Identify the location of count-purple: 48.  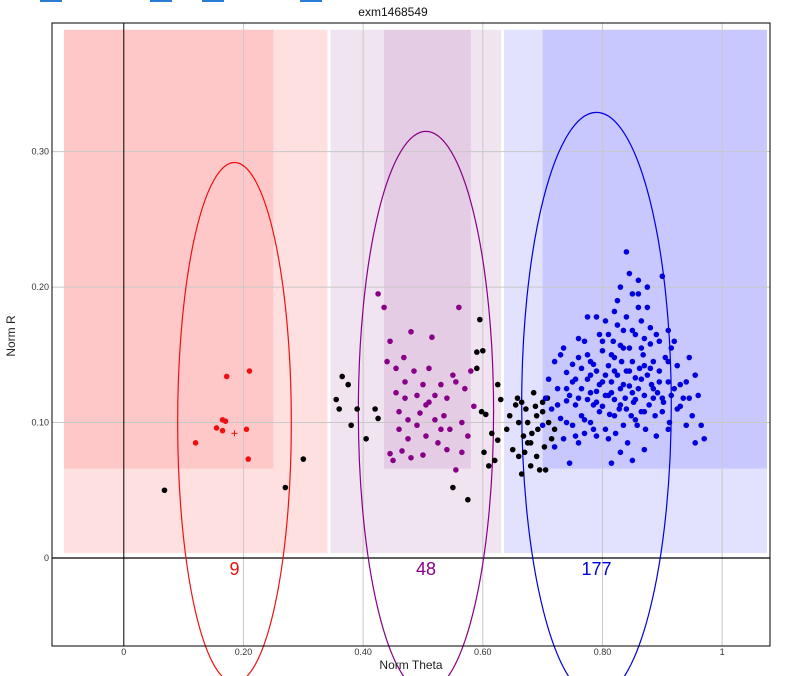
(426, 569).